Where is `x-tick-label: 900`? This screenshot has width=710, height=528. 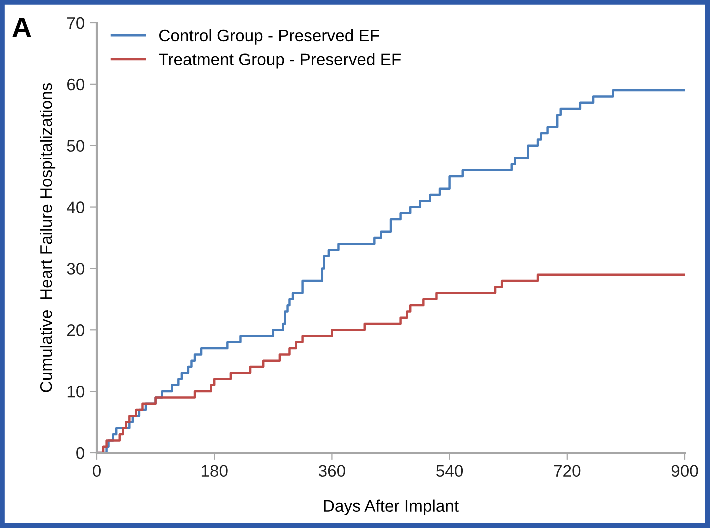 x-tick-label: 900 is located at coordinates (685, 471).